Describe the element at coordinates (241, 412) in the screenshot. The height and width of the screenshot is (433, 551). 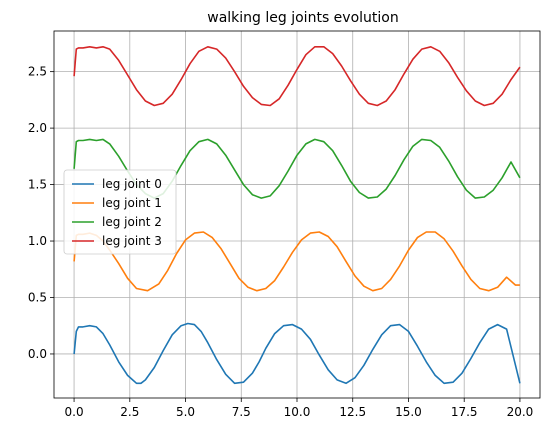
I see `x-tick-label: 7.5` at that location.